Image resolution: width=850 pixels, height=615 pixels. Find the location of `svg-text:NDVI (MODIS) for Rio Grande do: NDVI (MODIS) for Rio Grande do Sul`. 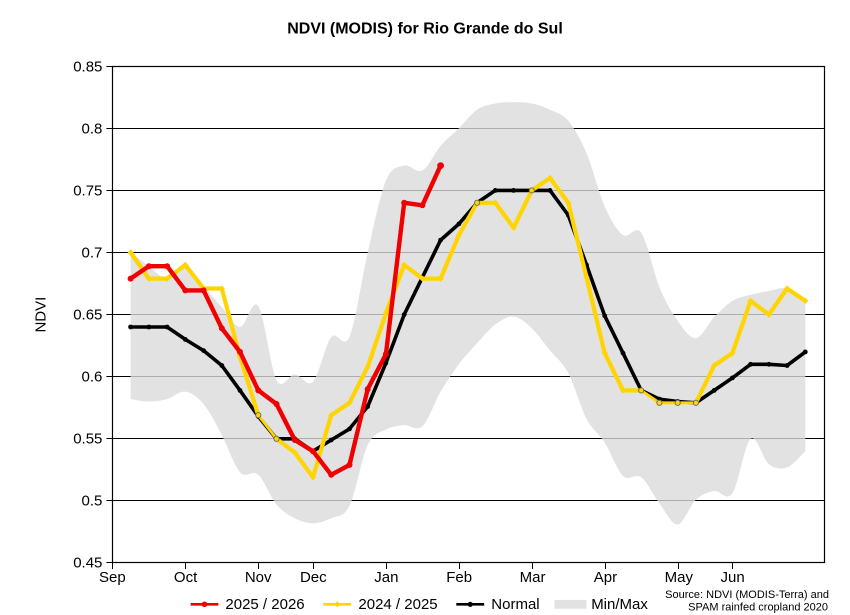

svg-text:NDVI (MODIS) for Rio Grande do: NDVI (MODIS) for Rio Grande do Sul is located at coordinates (425, 28).